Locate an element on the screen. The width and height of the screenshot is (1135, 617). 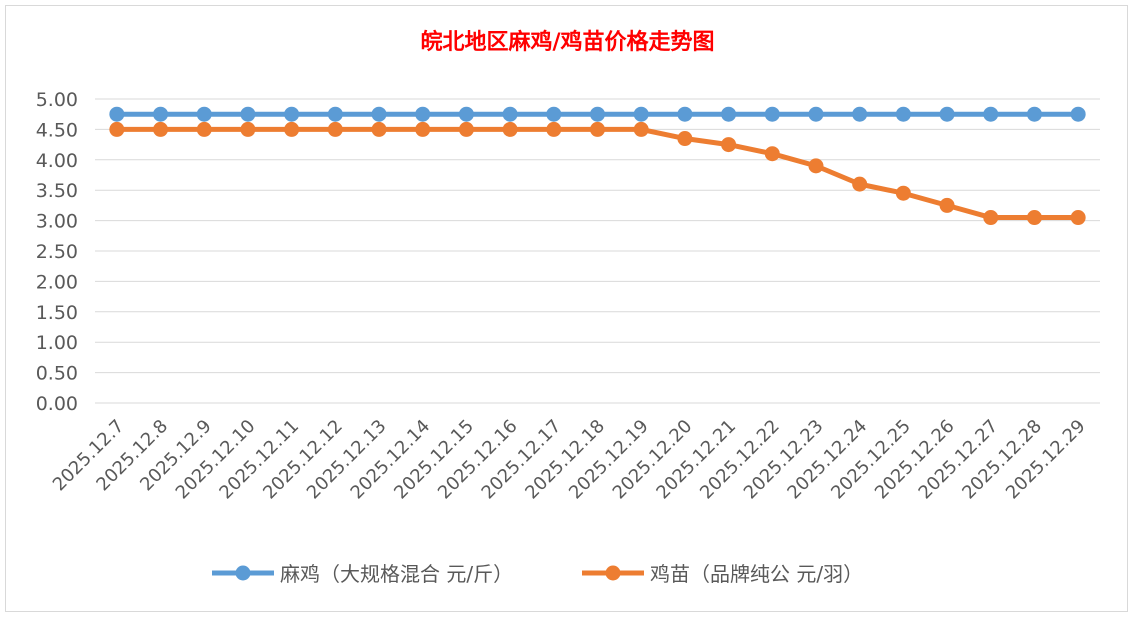
y-tick-label: 0.50 is located at coordinates (57, 374).